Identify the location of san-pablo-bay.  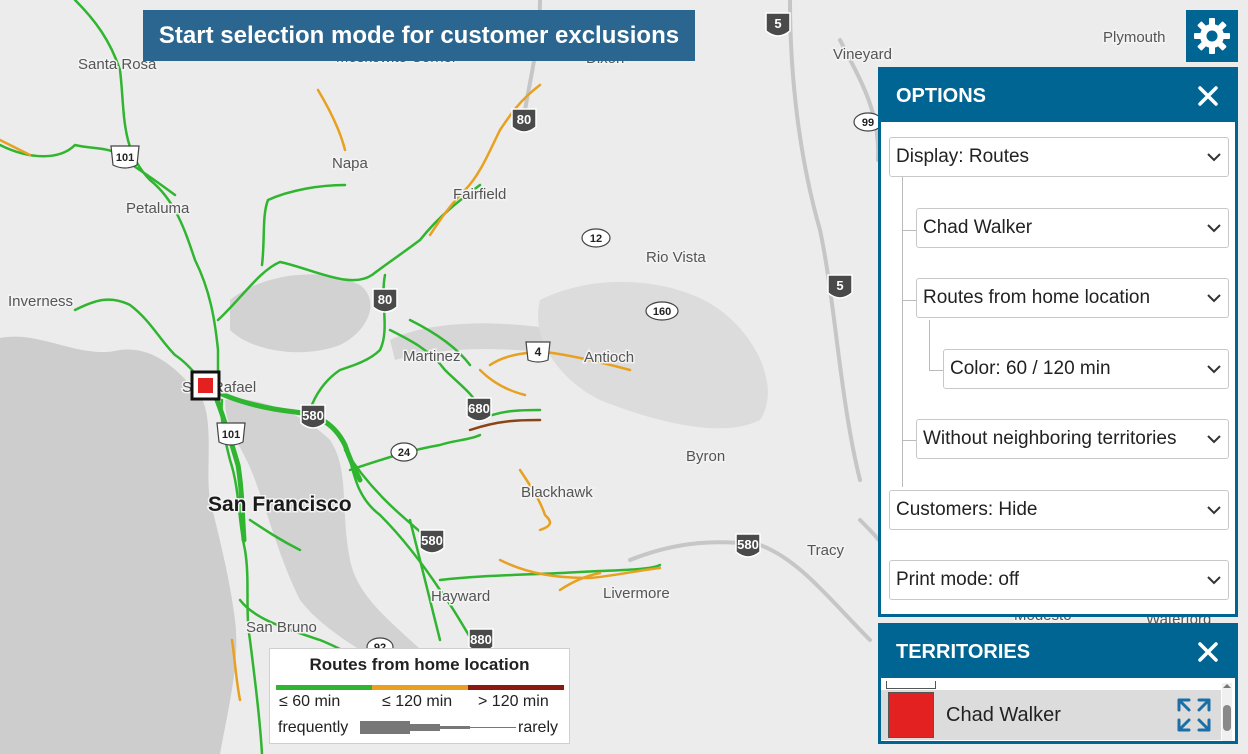
(300, 313).